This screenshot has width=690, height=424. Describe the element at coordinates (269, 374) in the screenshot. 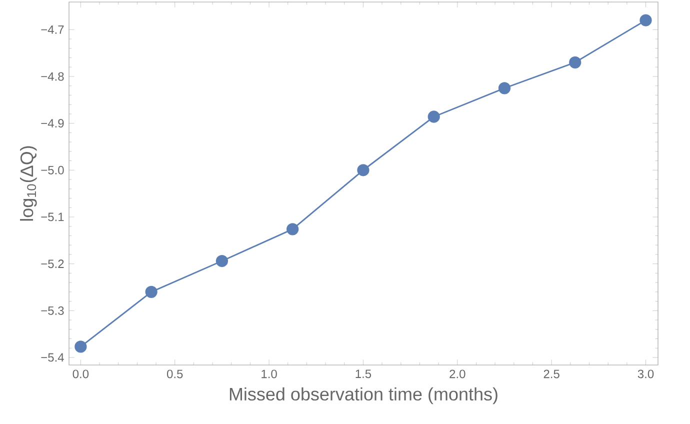

I see `x-tick-label: 1.0` at that location.